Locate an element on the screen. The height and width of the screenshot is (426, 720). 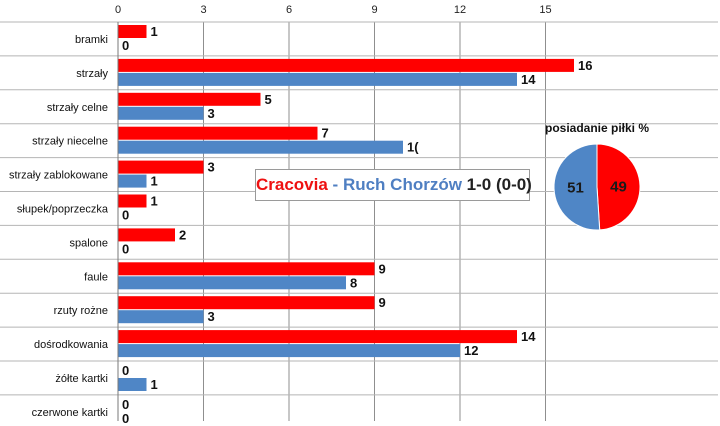
ruch-value-label-slupek-poprzeczka: 0 is located at coordinates (125, 215).